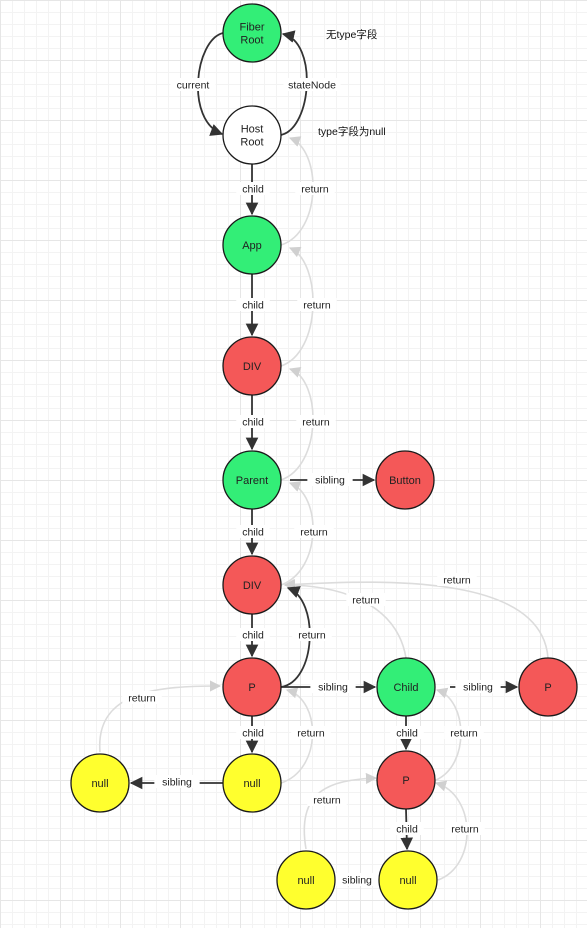  I want to click on return-label-nullleft-p1-bg, so click(142, 697).